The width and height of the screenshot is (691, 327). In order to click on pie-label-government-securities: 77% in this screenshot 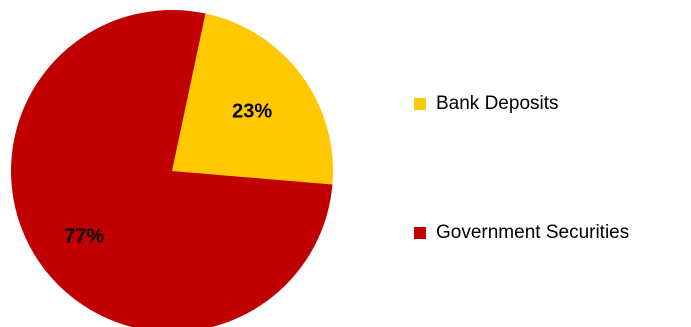, I will do `click(84, 236)`.